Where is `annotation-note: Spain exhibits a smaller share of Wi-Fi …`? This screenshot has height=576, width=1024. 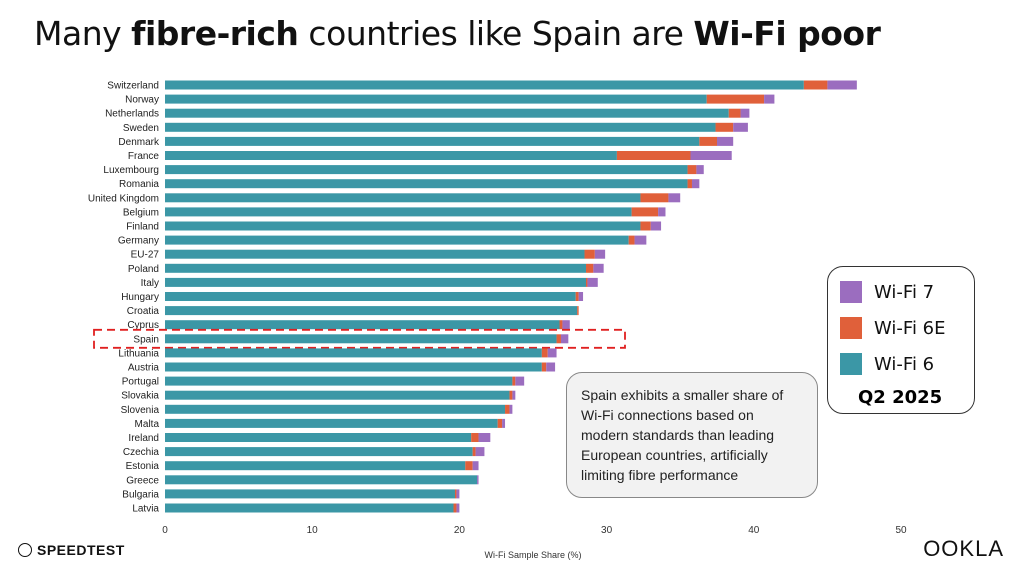
annotation-note: Spain exhibits a smaller share of Wi-Fi … is located at coordinates (692, 435).